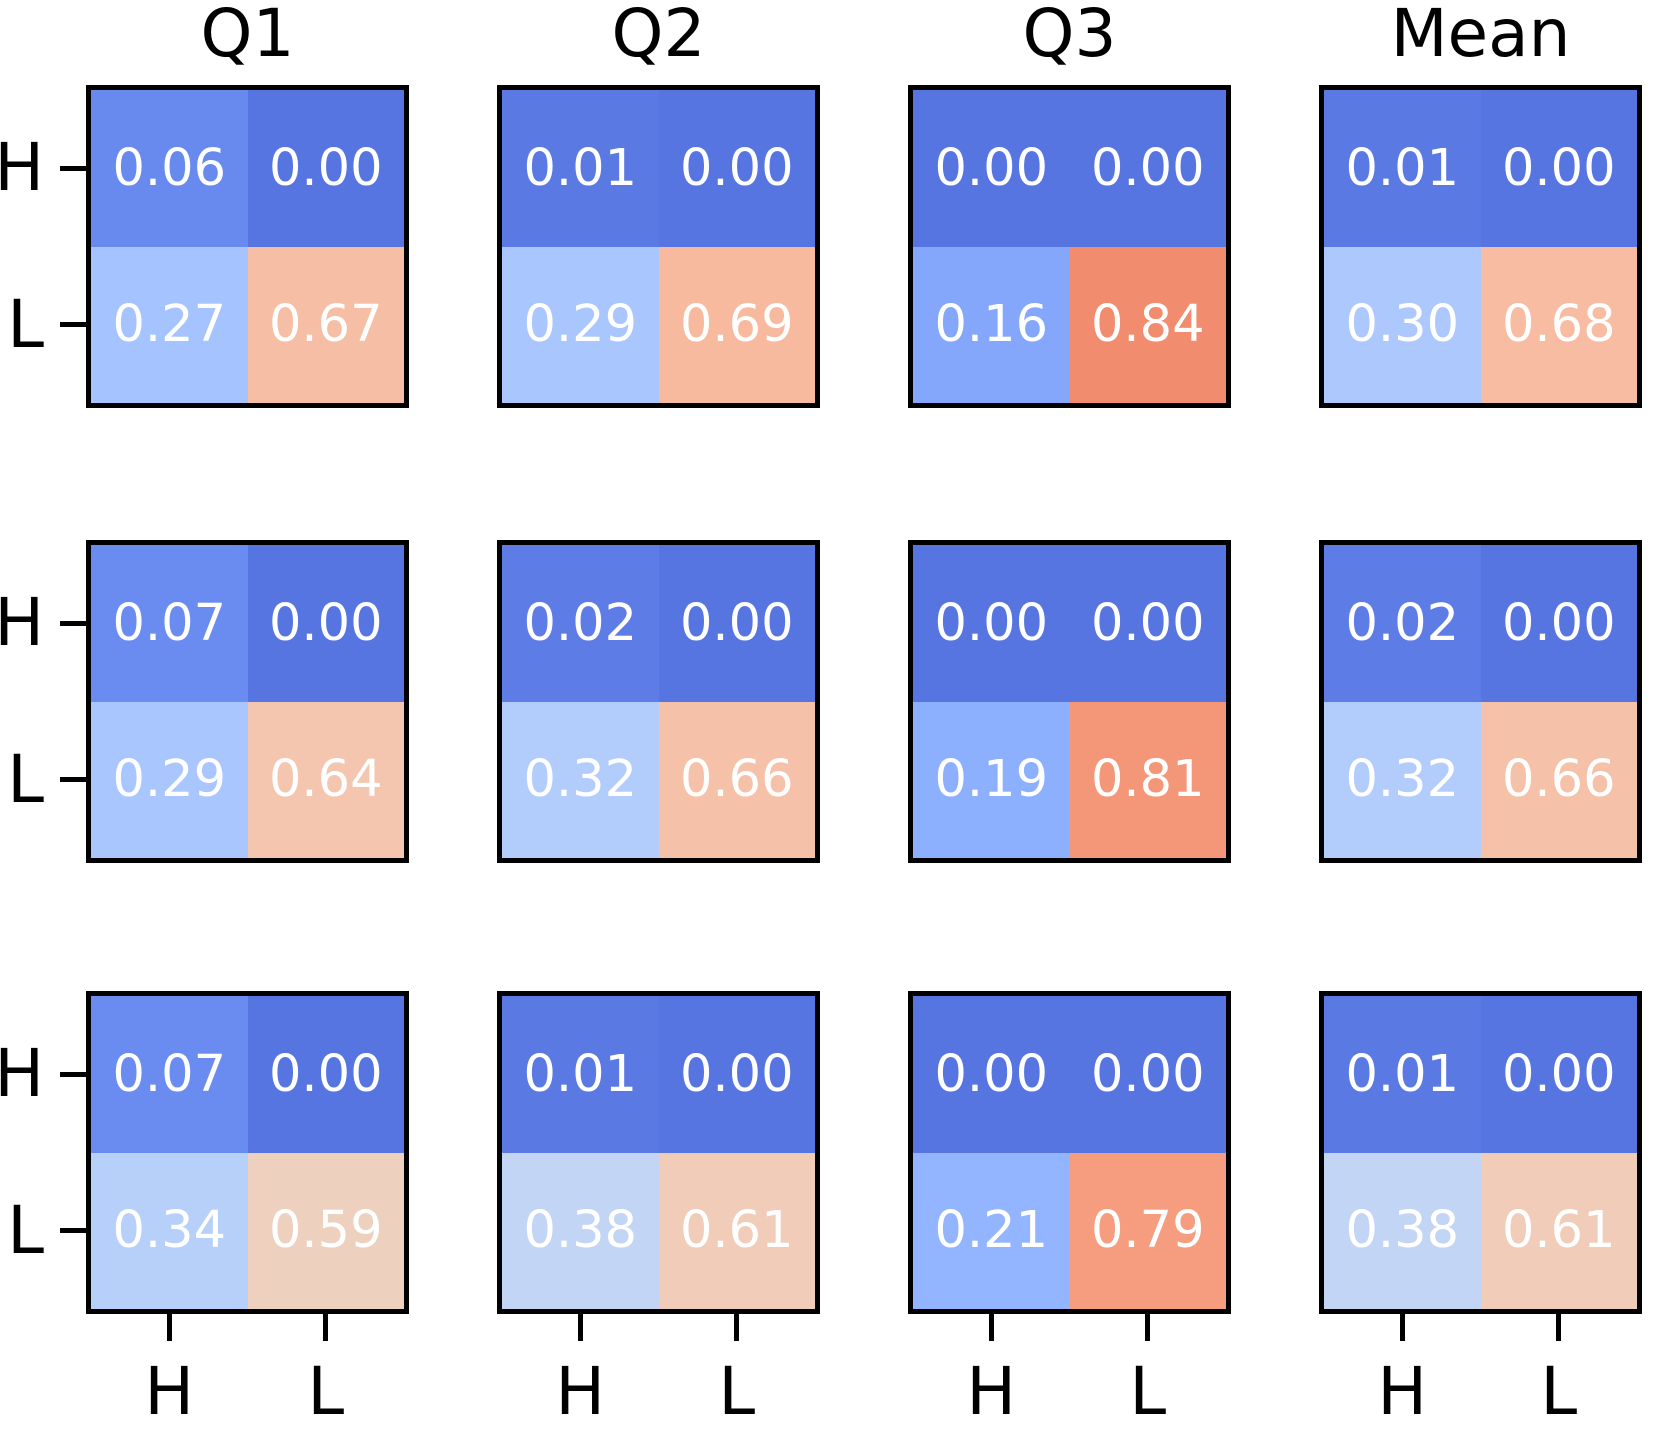 The width and height of the screenshot is (1661, 1446). Describe the element at coordinates (1558, 325) in the screenshot. I see `cell-value: 0.68` at that location.